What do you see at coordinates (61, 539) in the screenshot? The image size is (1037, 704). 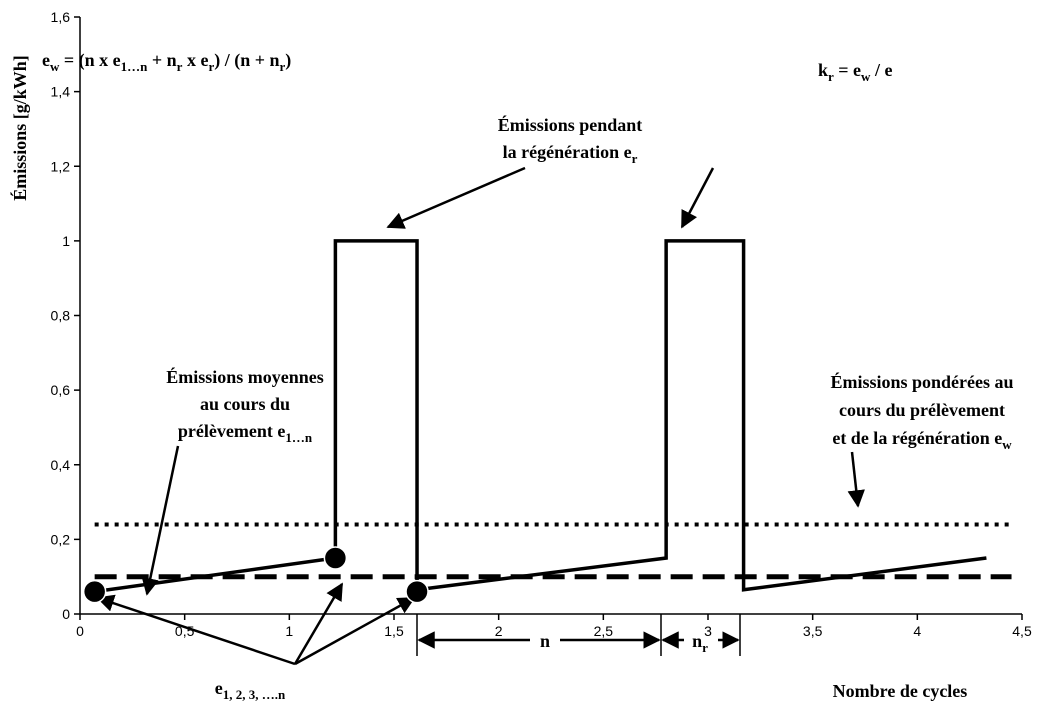 I see `y-tick-label: 0,2` at bounding box center [61, 539].